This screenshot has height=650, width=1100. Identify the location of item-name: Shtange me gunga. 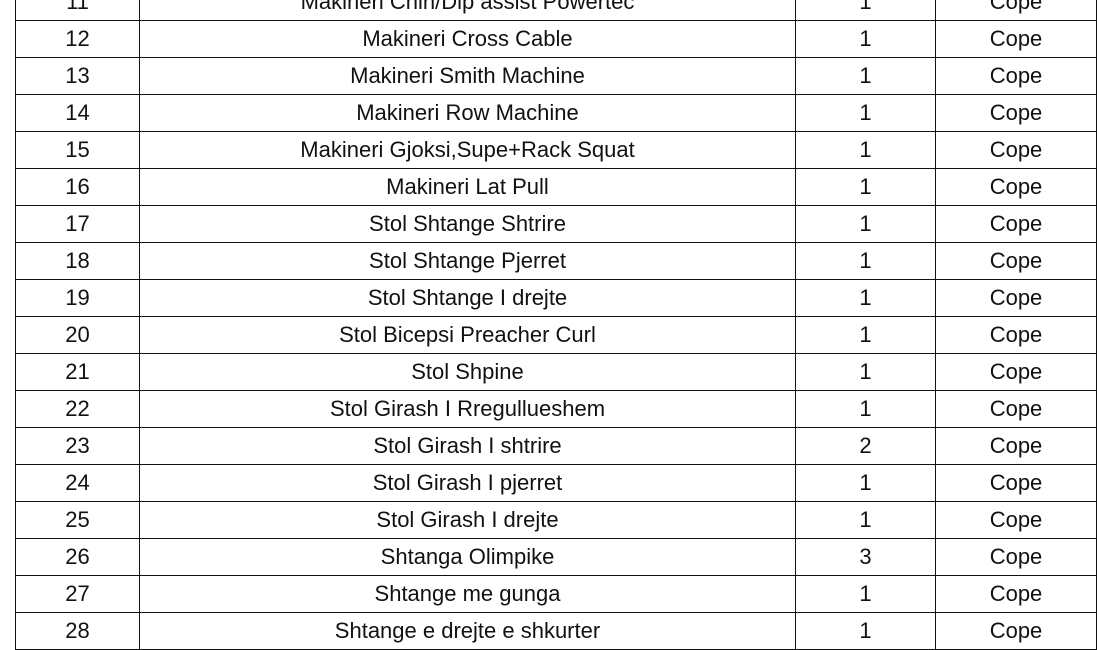
(467, 594).